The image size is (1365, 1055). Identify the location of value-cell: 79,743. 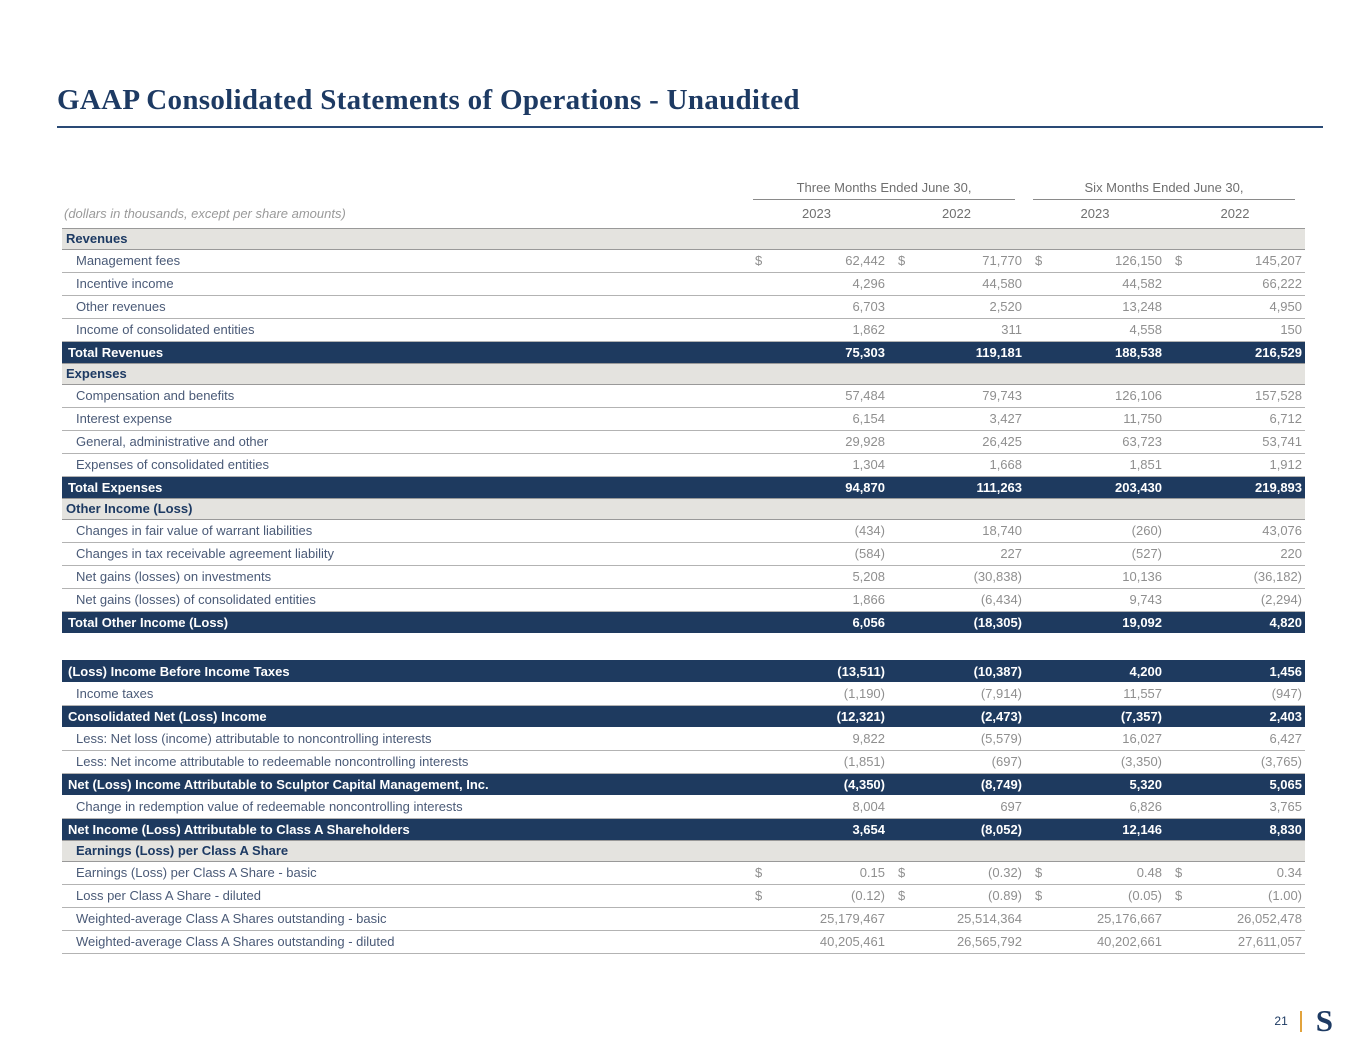
(957, 396).